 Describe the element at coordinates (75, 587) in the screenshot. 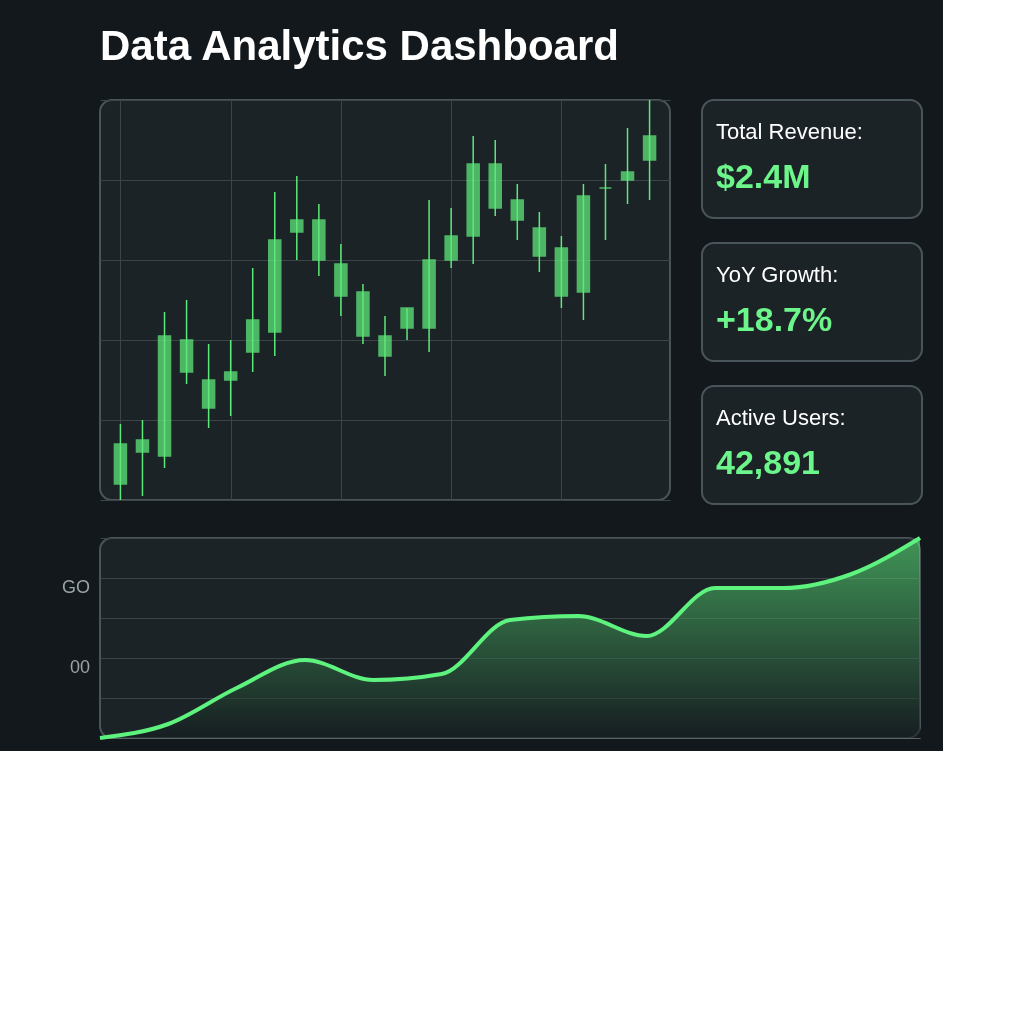

I see `text: GO` at that location.